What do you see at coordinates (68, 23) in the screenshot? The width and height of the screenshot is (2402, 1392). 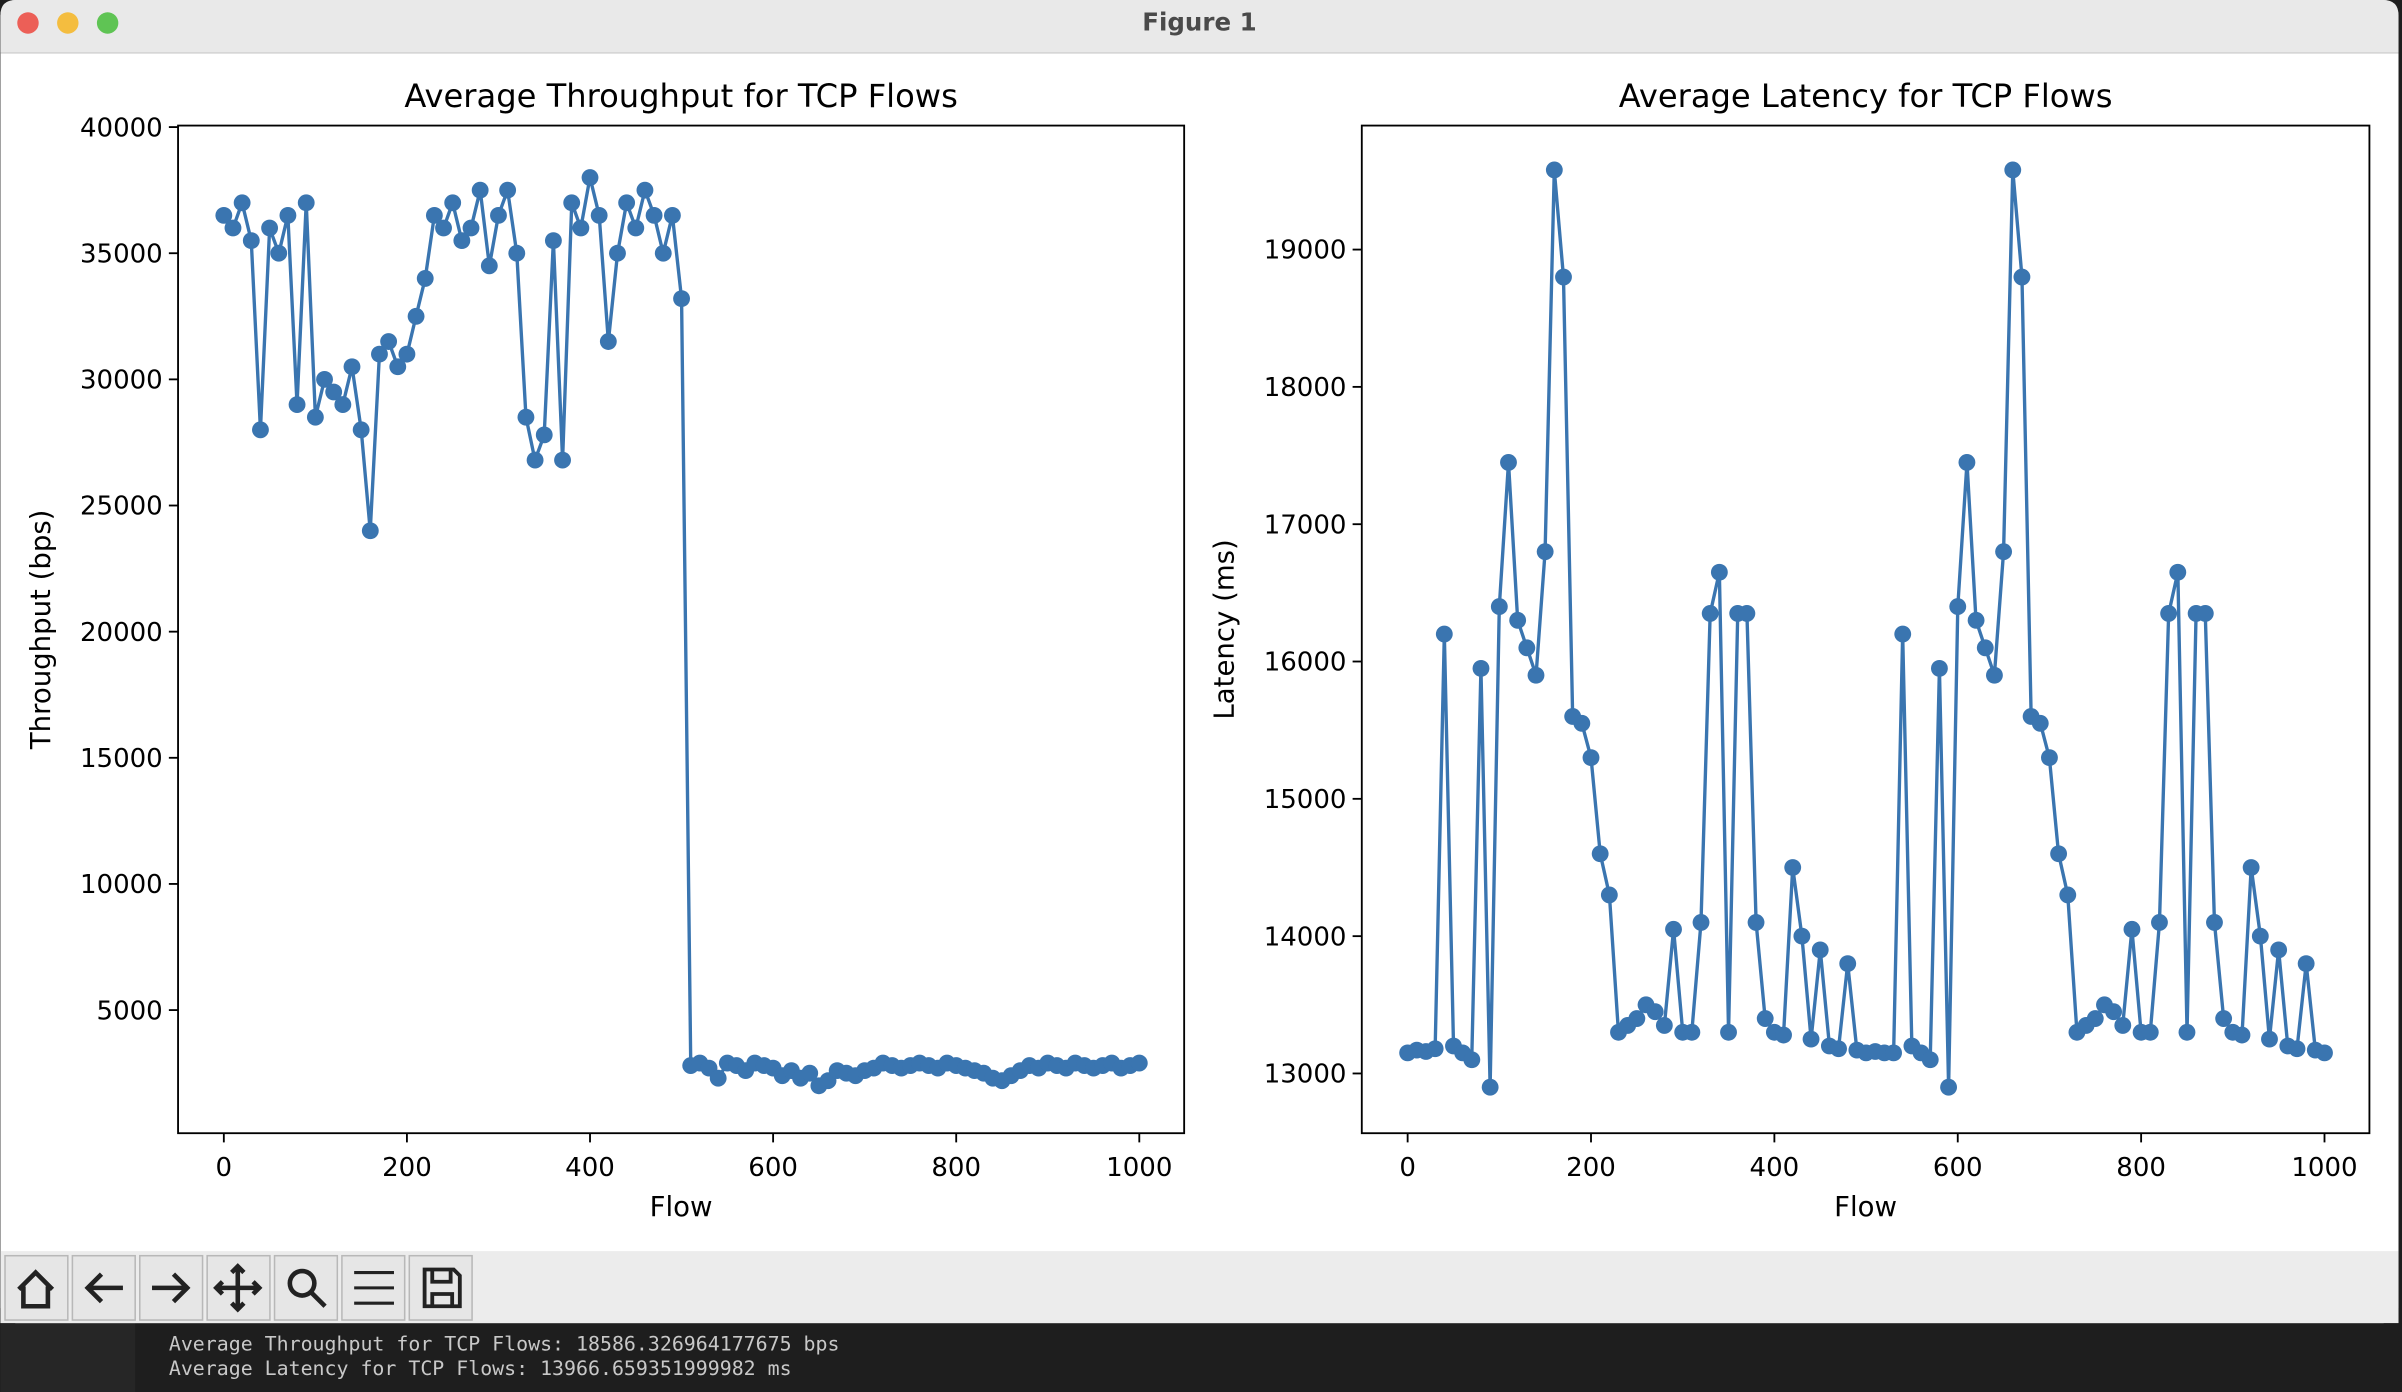 I see `minimize-button` at bounding box center [68, 23].